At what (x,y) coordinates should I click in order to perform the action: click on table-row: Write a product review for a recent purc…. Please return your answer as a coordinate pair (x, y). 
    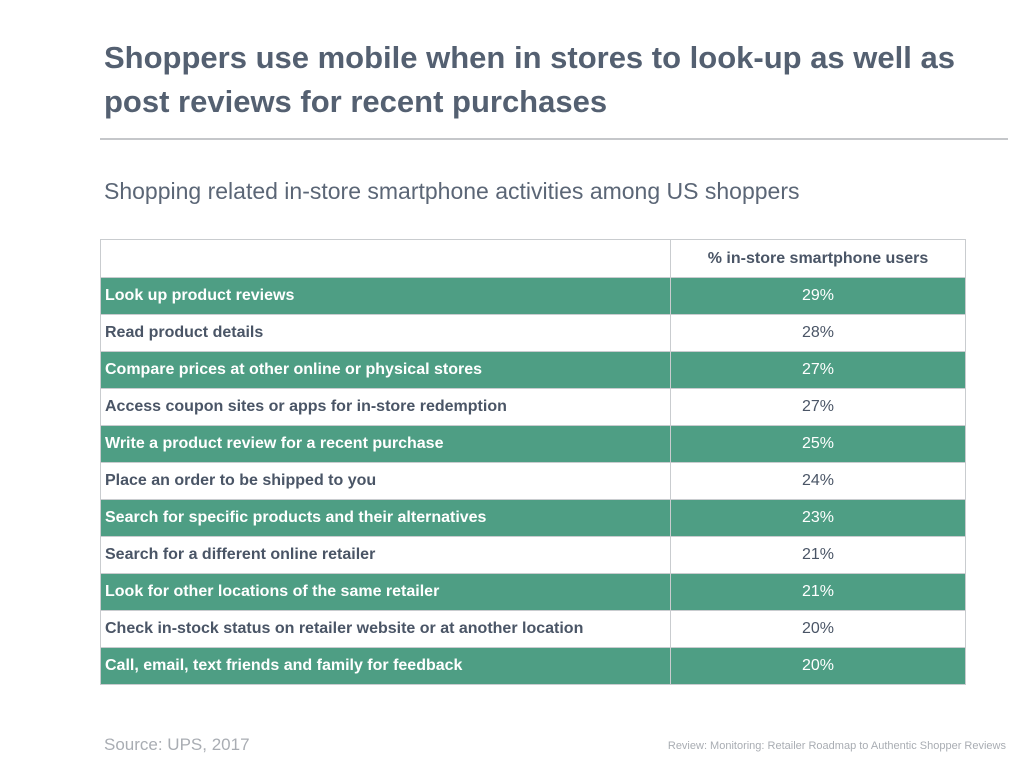
    Looking at the image, I should click on (533, 444).